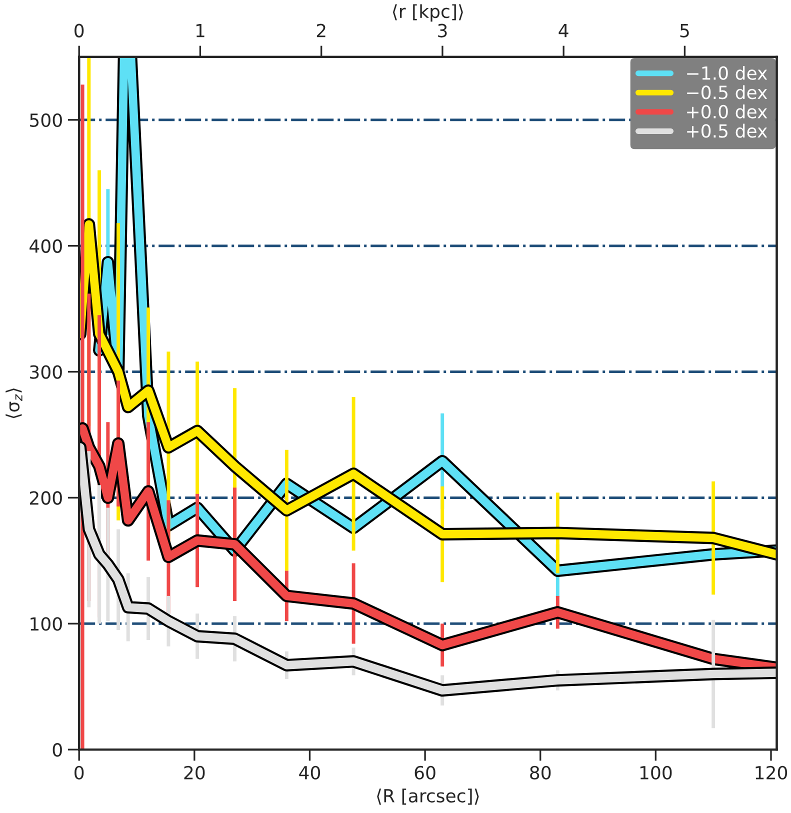 Image resolution: width=791 pixels, height=813 pixels. Describe the element at coordinates (656, 773) in the screenshot. I see `x-tick-label: 100` at that location.